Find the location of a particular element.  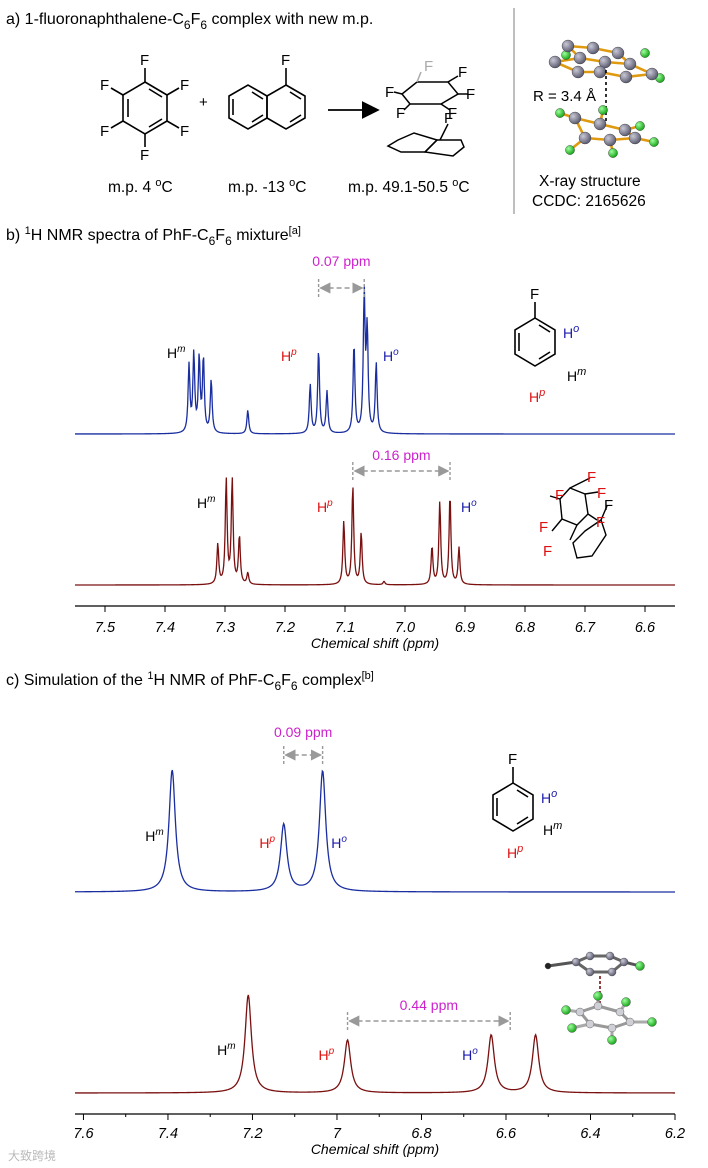

fluoronaphthalene-structure is located at coordinates (267, 99).